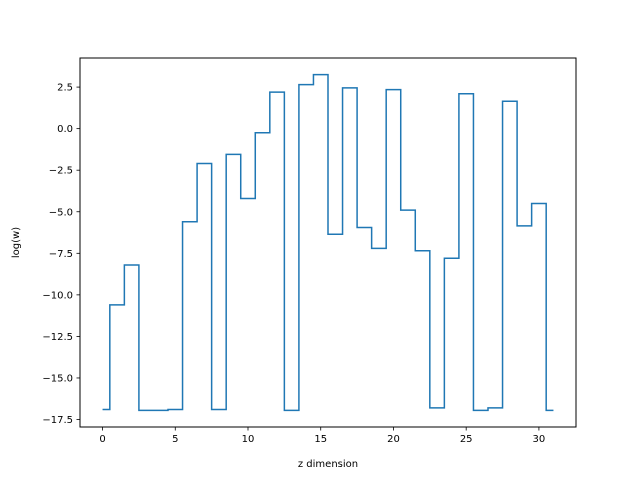 This screenshot has width=640, height=480. What do you see at coordinates (320, 439) in the screenshot?
I see `x-tick-label: 15` at bounding box center [320, 439].